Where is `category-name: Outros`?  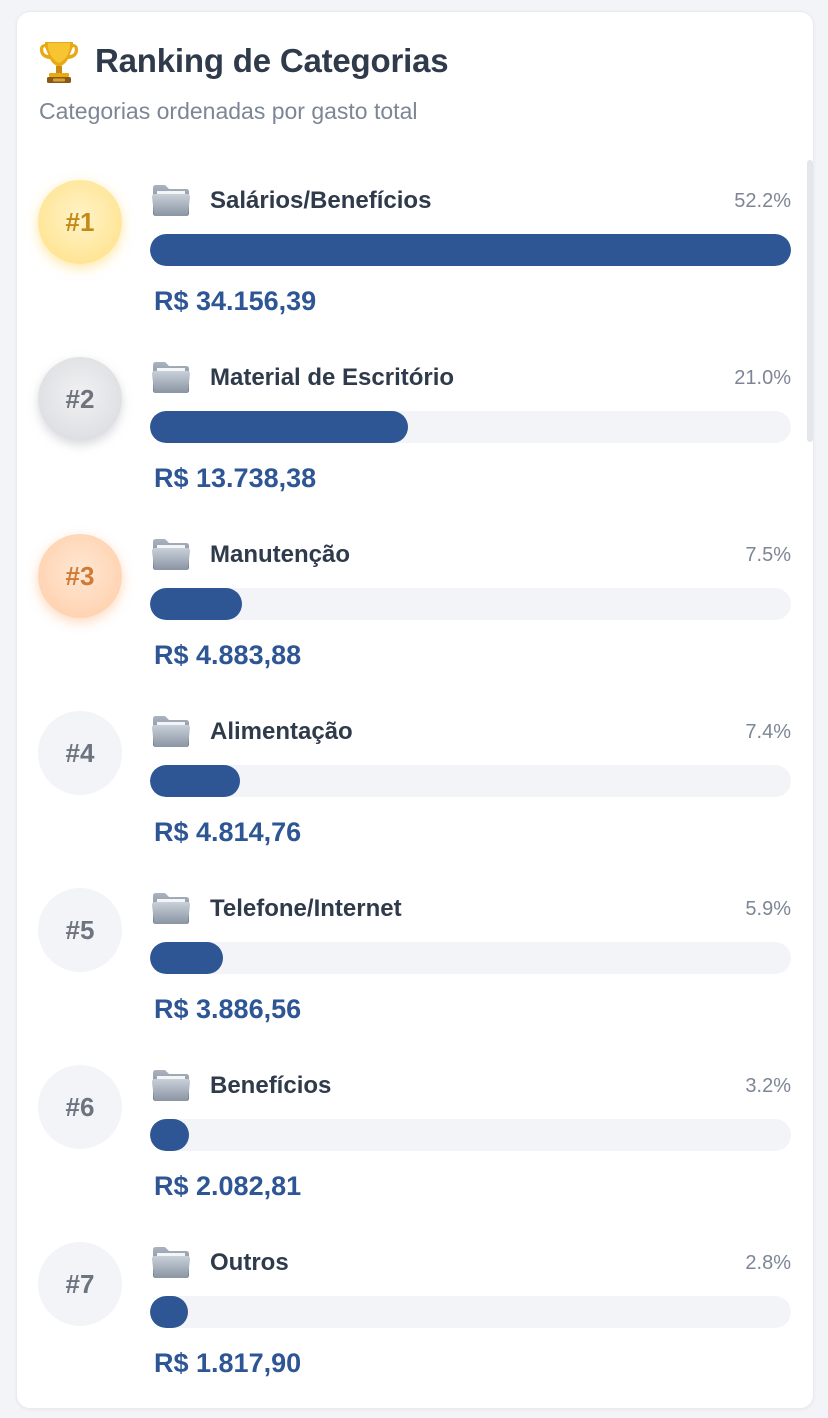
category-name: Outros is located at coordinates (249, 1262).